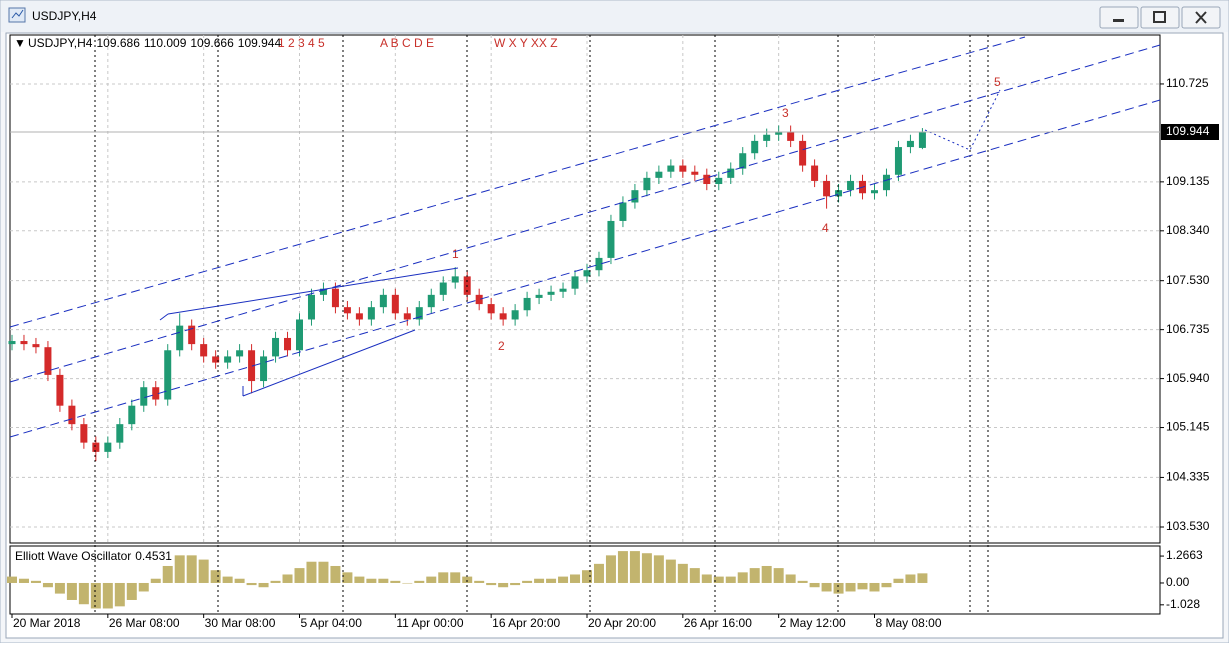 The width and height of the screenshot is (1229, 648). I want to click on x-tick-label: 8 May 08:00, so click(908, 623).